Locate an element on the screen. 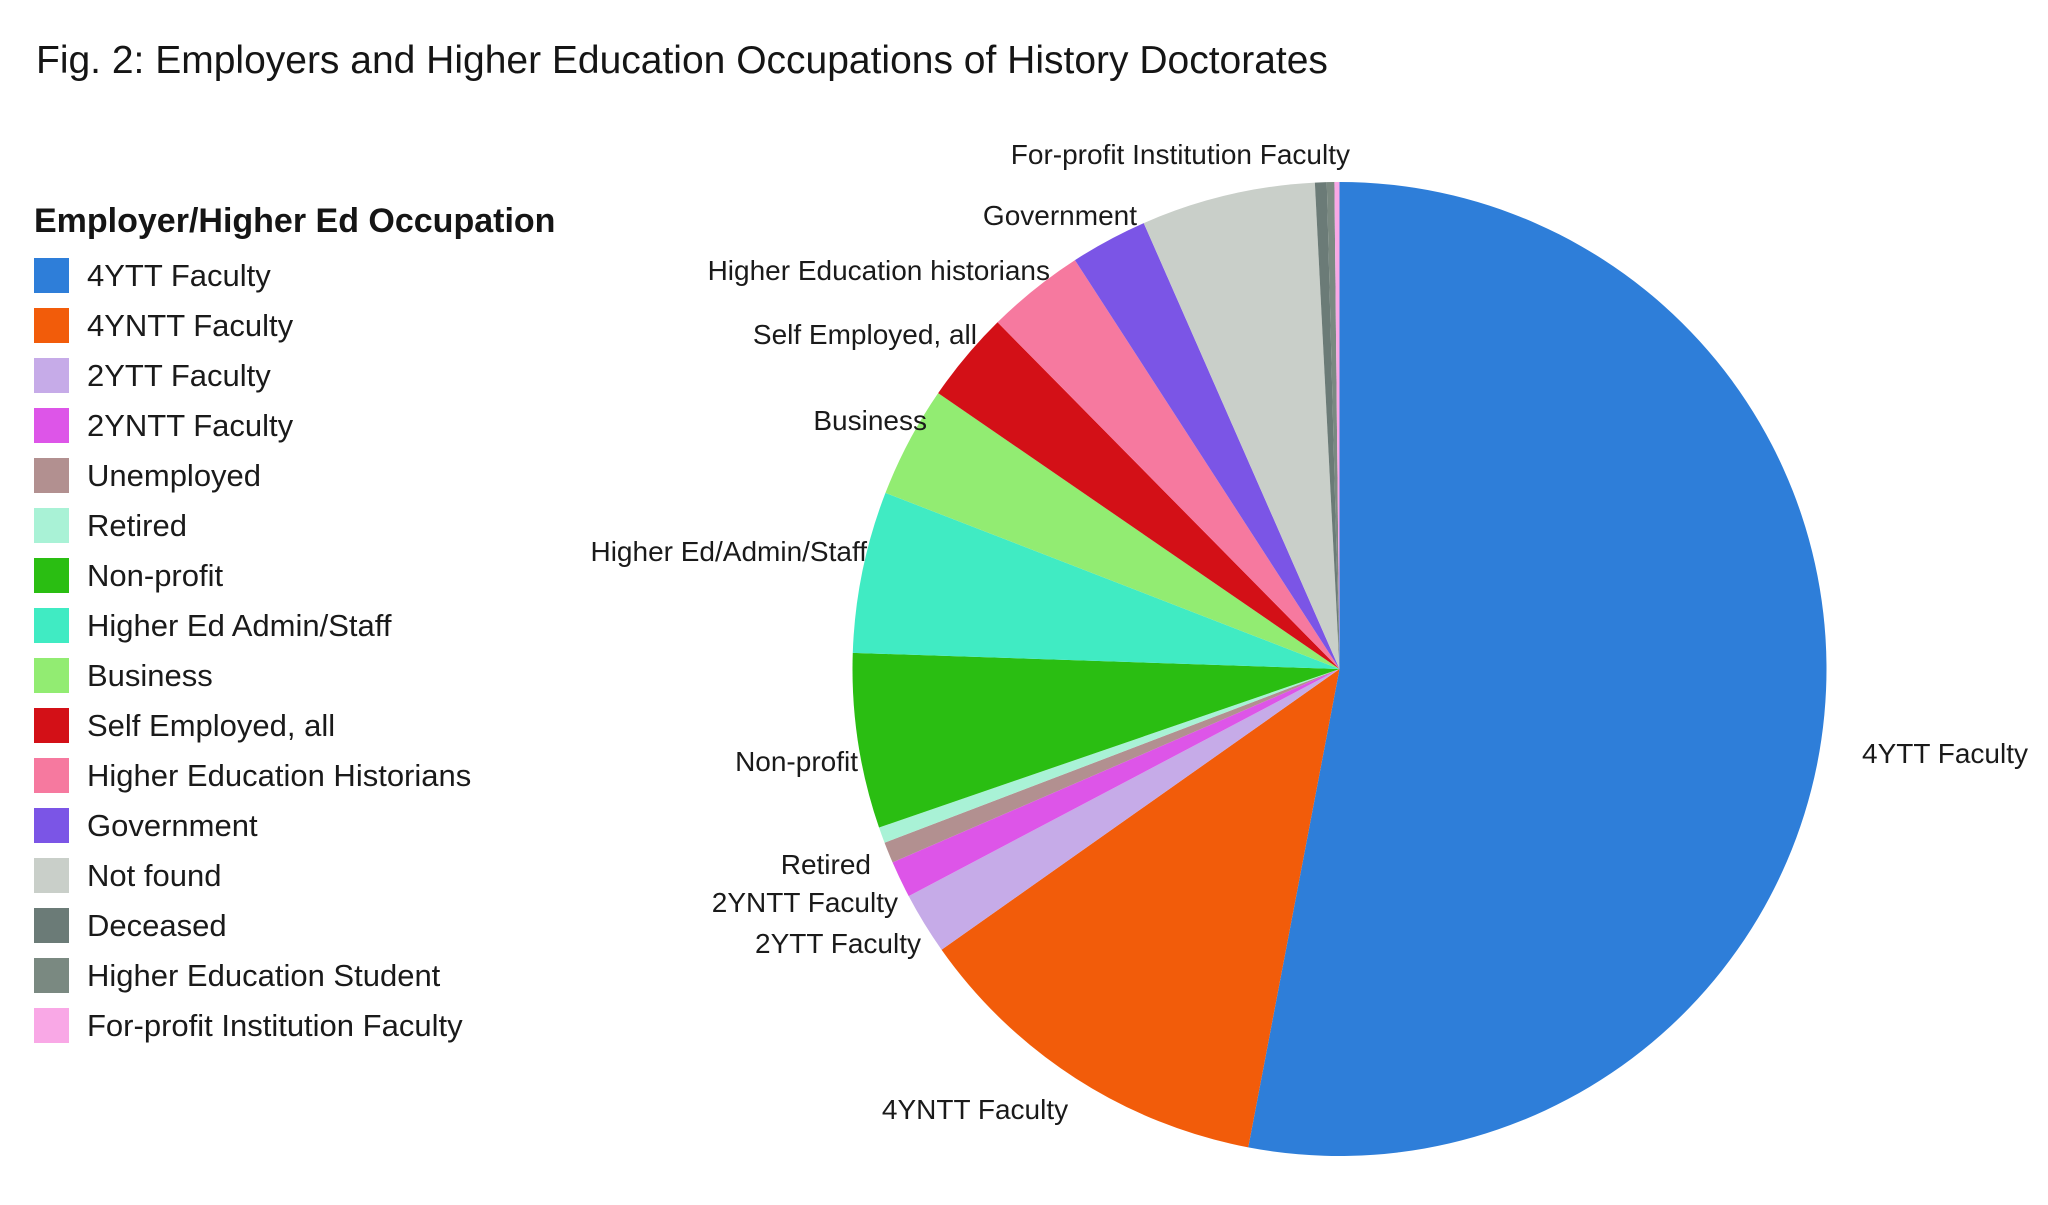 This screenshot has height=1205, width=2048. pie-label-2yntt-faculty: 2YNTT Faculty is located at coordinates (804, 902).